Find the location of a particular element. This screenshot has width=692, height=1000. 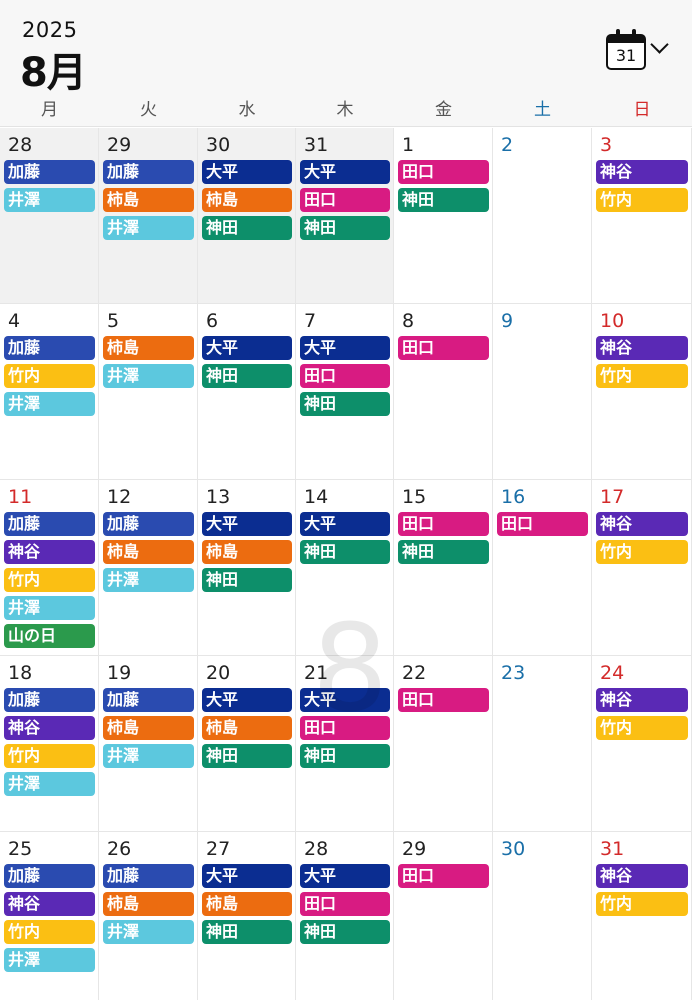

day-cell: 27 大平 柿島 神田 is located at coordinates (247, 916).